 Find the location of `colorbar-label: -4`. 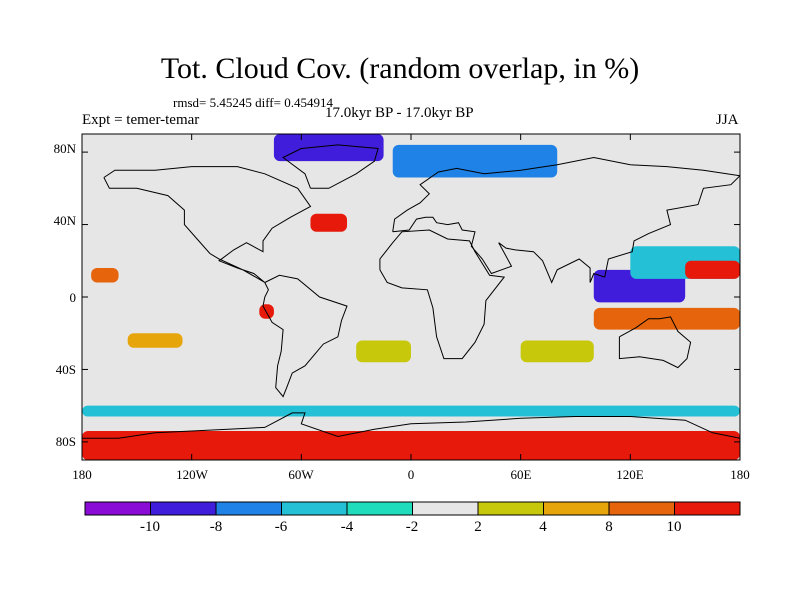

colorbar-label: -4 is located at coordinates (347, 527).